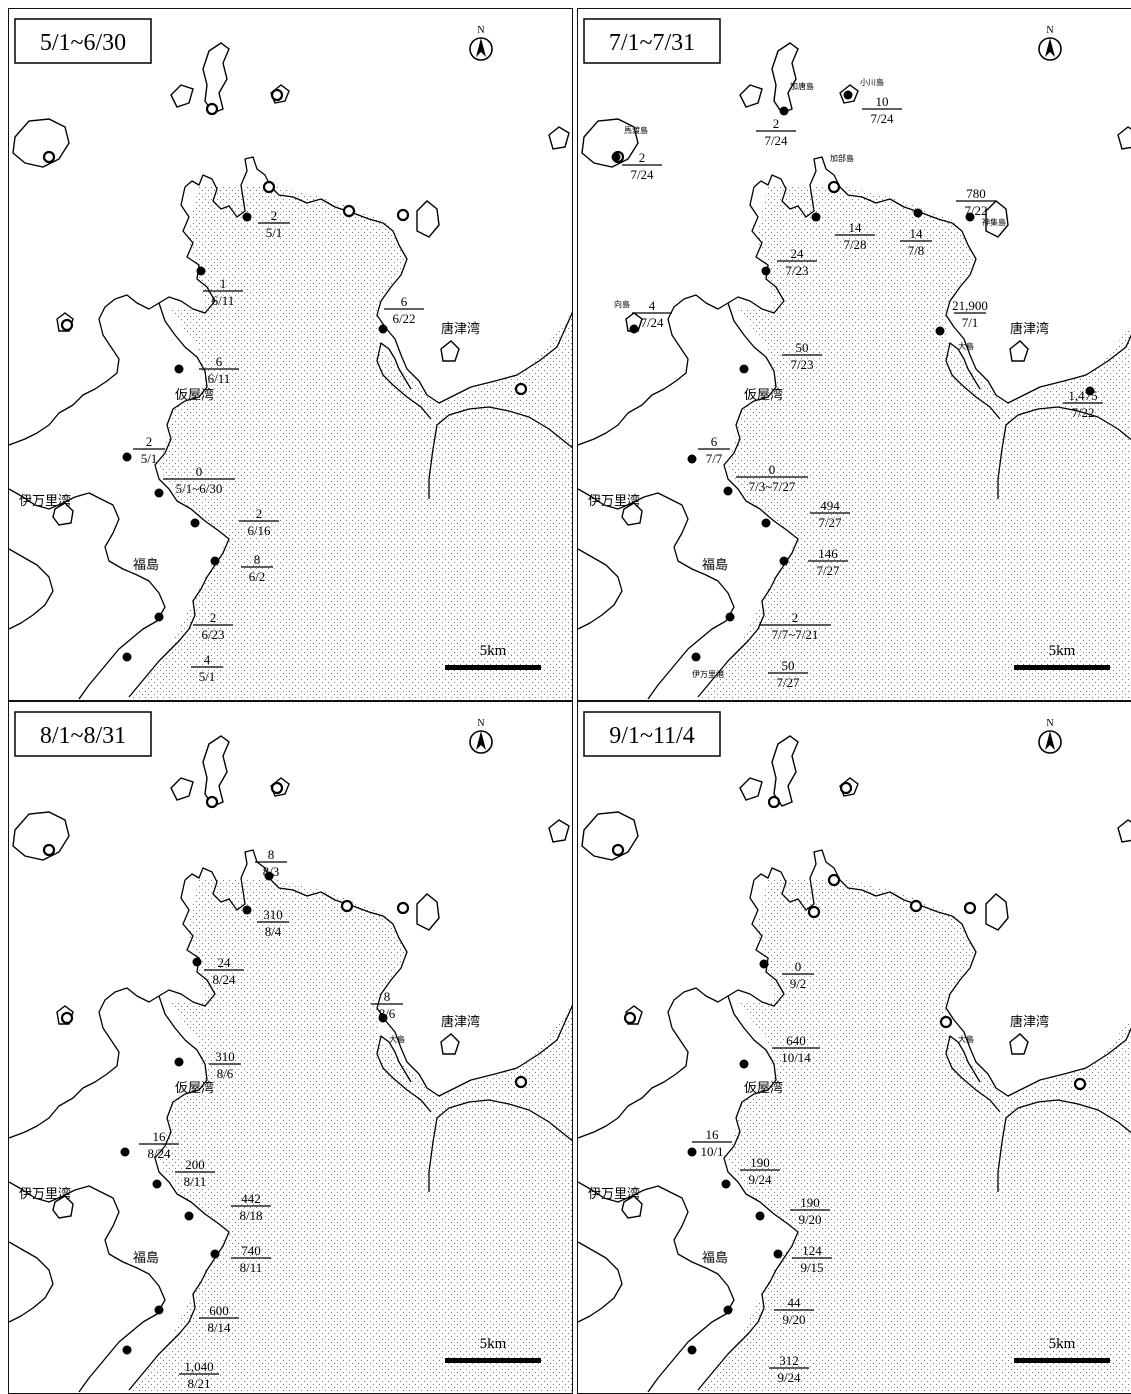  I want to click on north-arrow-icon, so click(1050, 740).